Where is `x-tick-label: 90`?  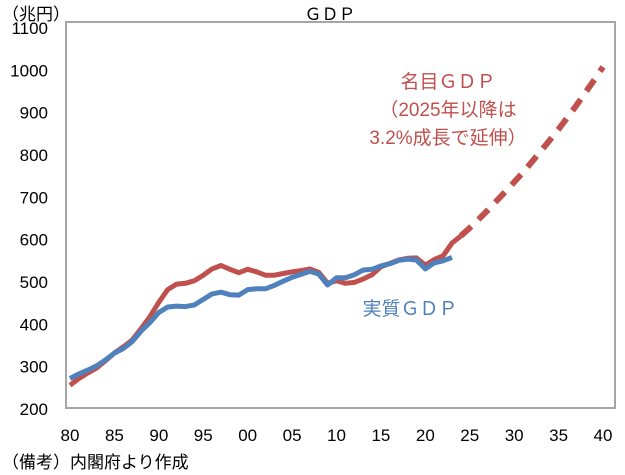 x-tick-label: 90 is located at coordinates (158, 435).